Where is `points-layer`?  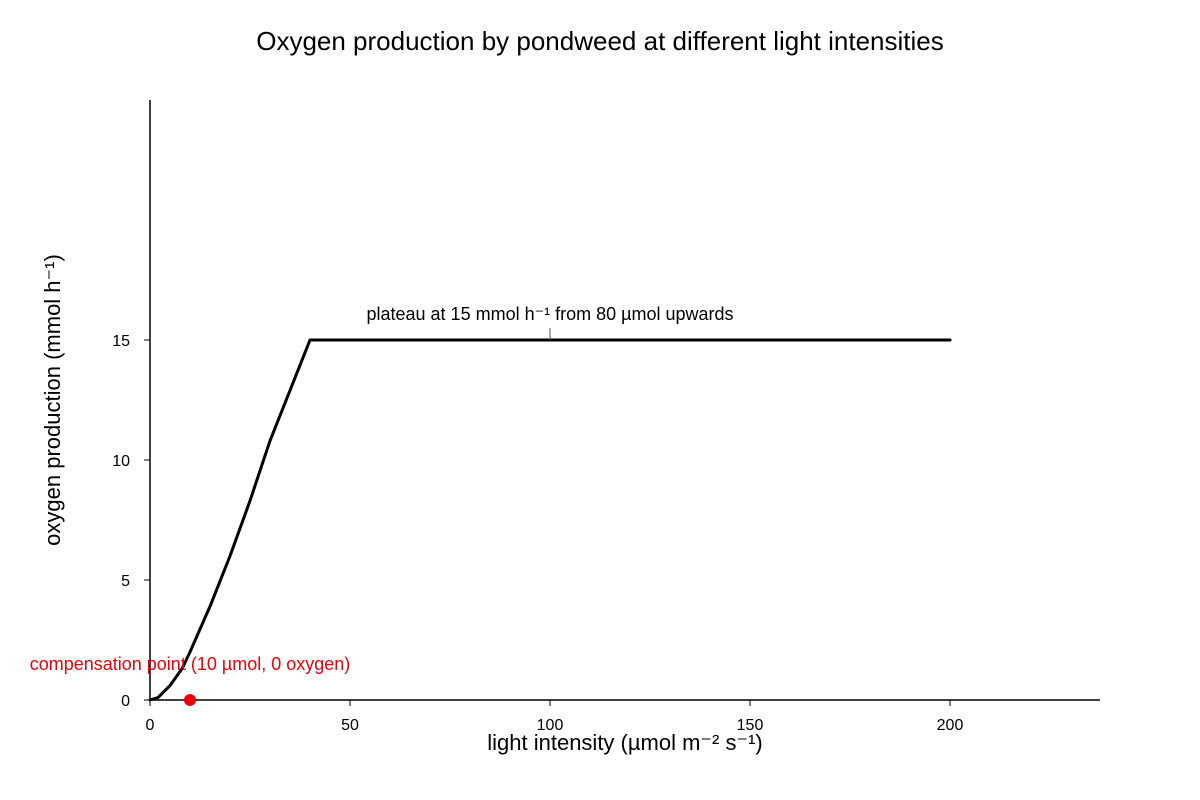 points-layer is located at coordinates (190, 700).